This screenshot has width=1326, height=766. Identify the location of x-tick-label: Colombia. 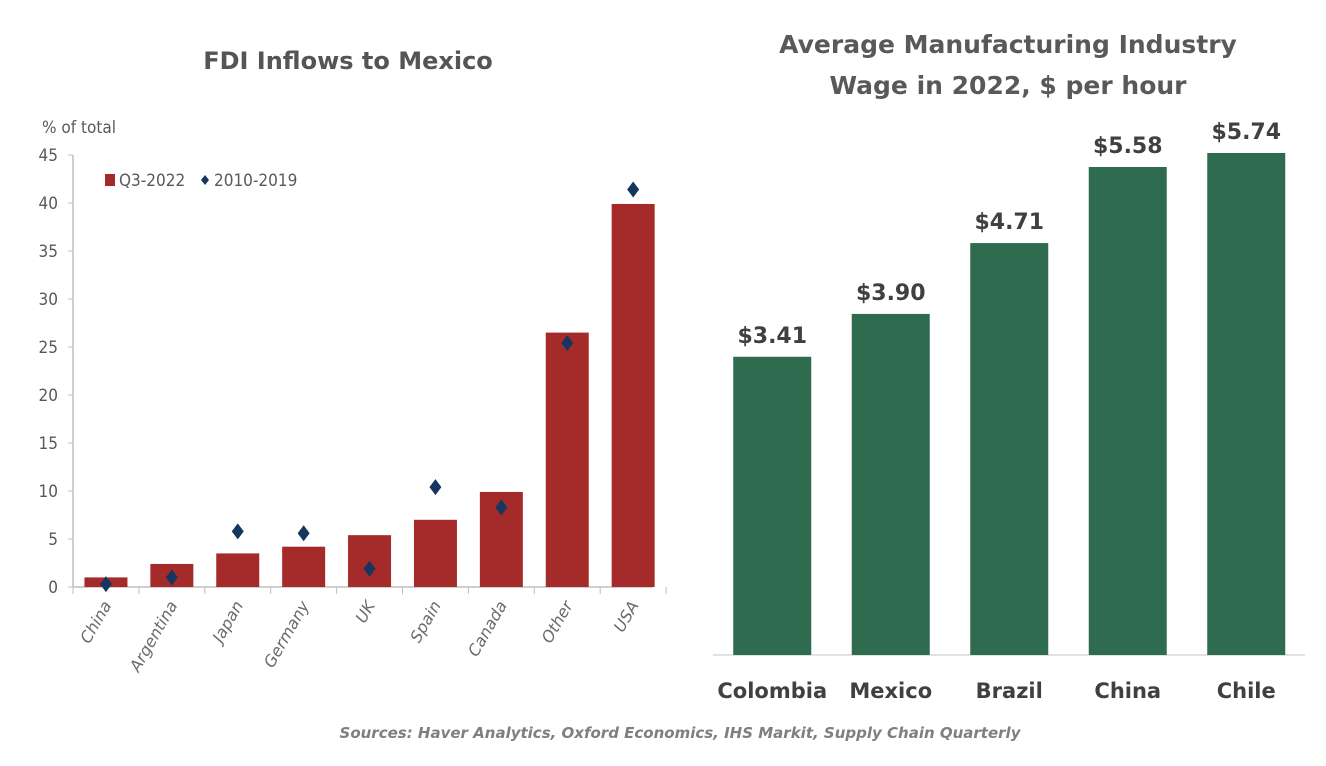
(772, 691).